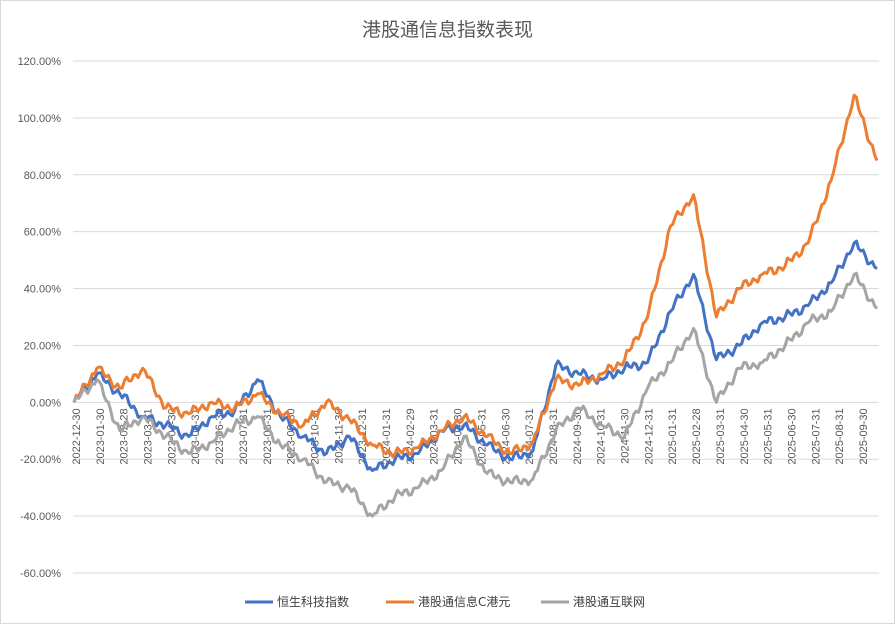 The width and height of the screenshot is (895, 624). I want to click on x-tick-label: 2023-04-30, so click(172, 436).